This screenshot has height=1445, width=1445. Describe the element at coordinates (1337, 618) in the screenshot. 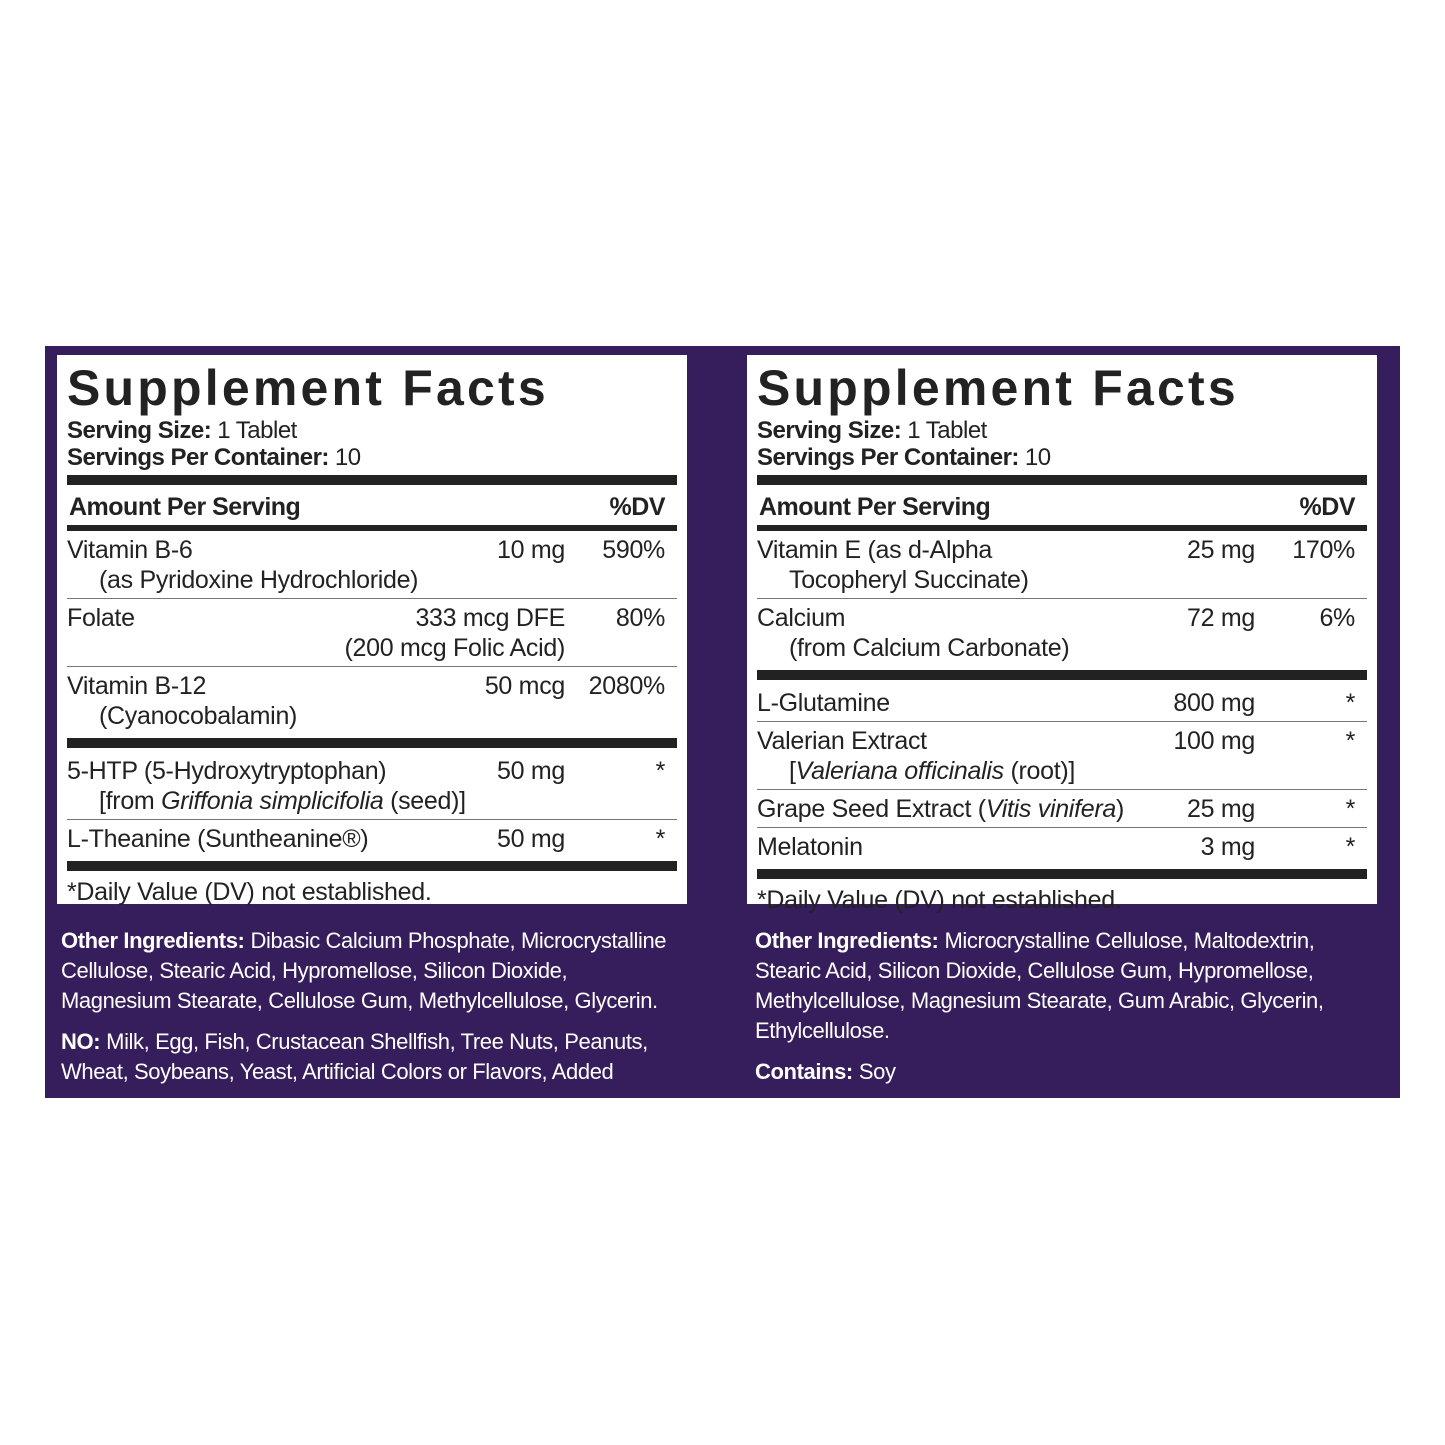

I see `nutrient-dv: 6%` at that location.